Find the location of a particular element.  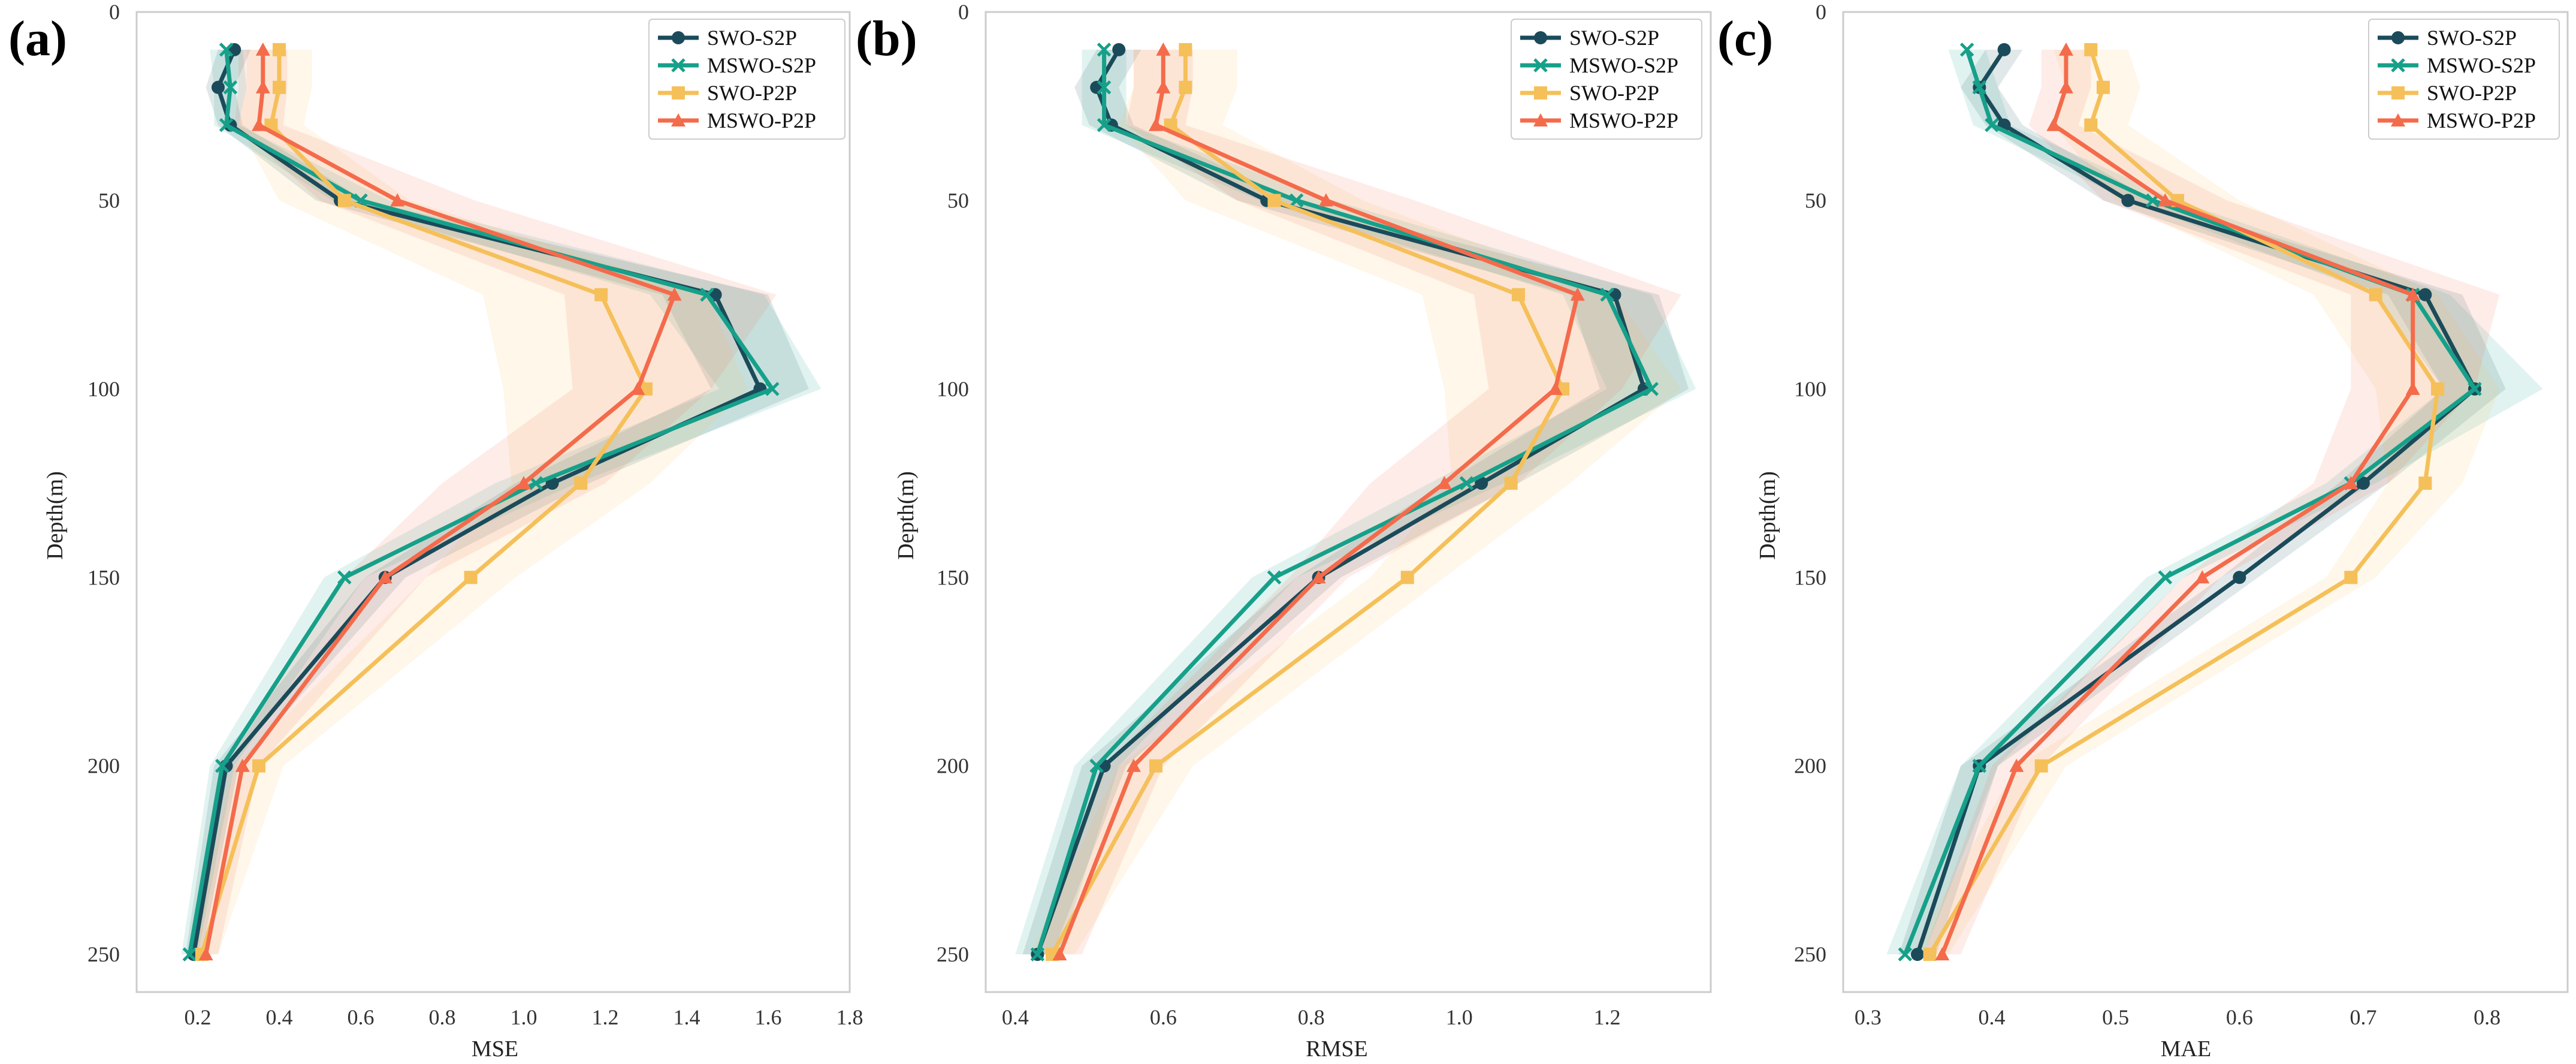

legend-marker-swo-s2p is located at coordinates (679, 37).